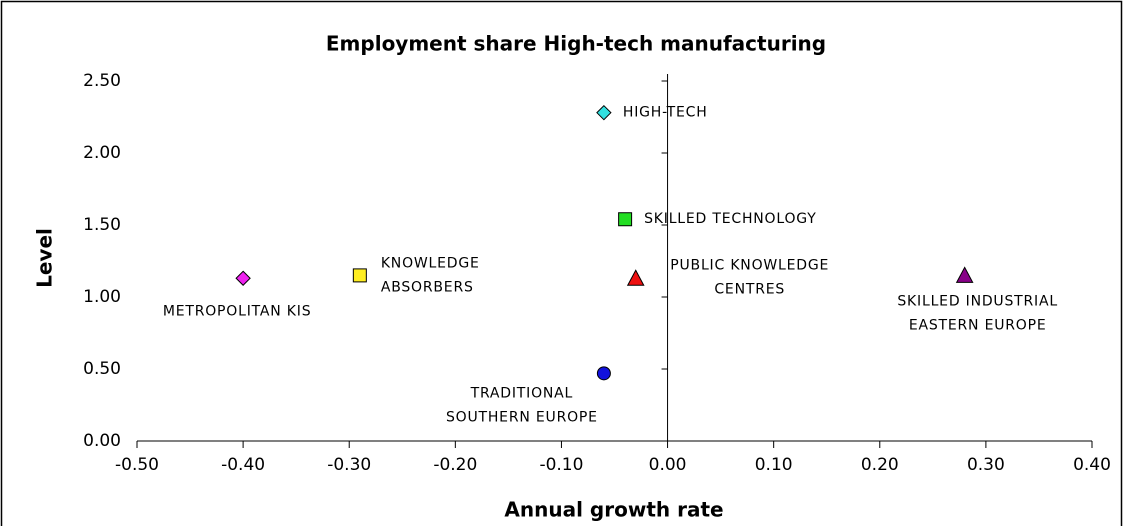  I want to click on point-label: HIGH-TECH, so click(665, 113).